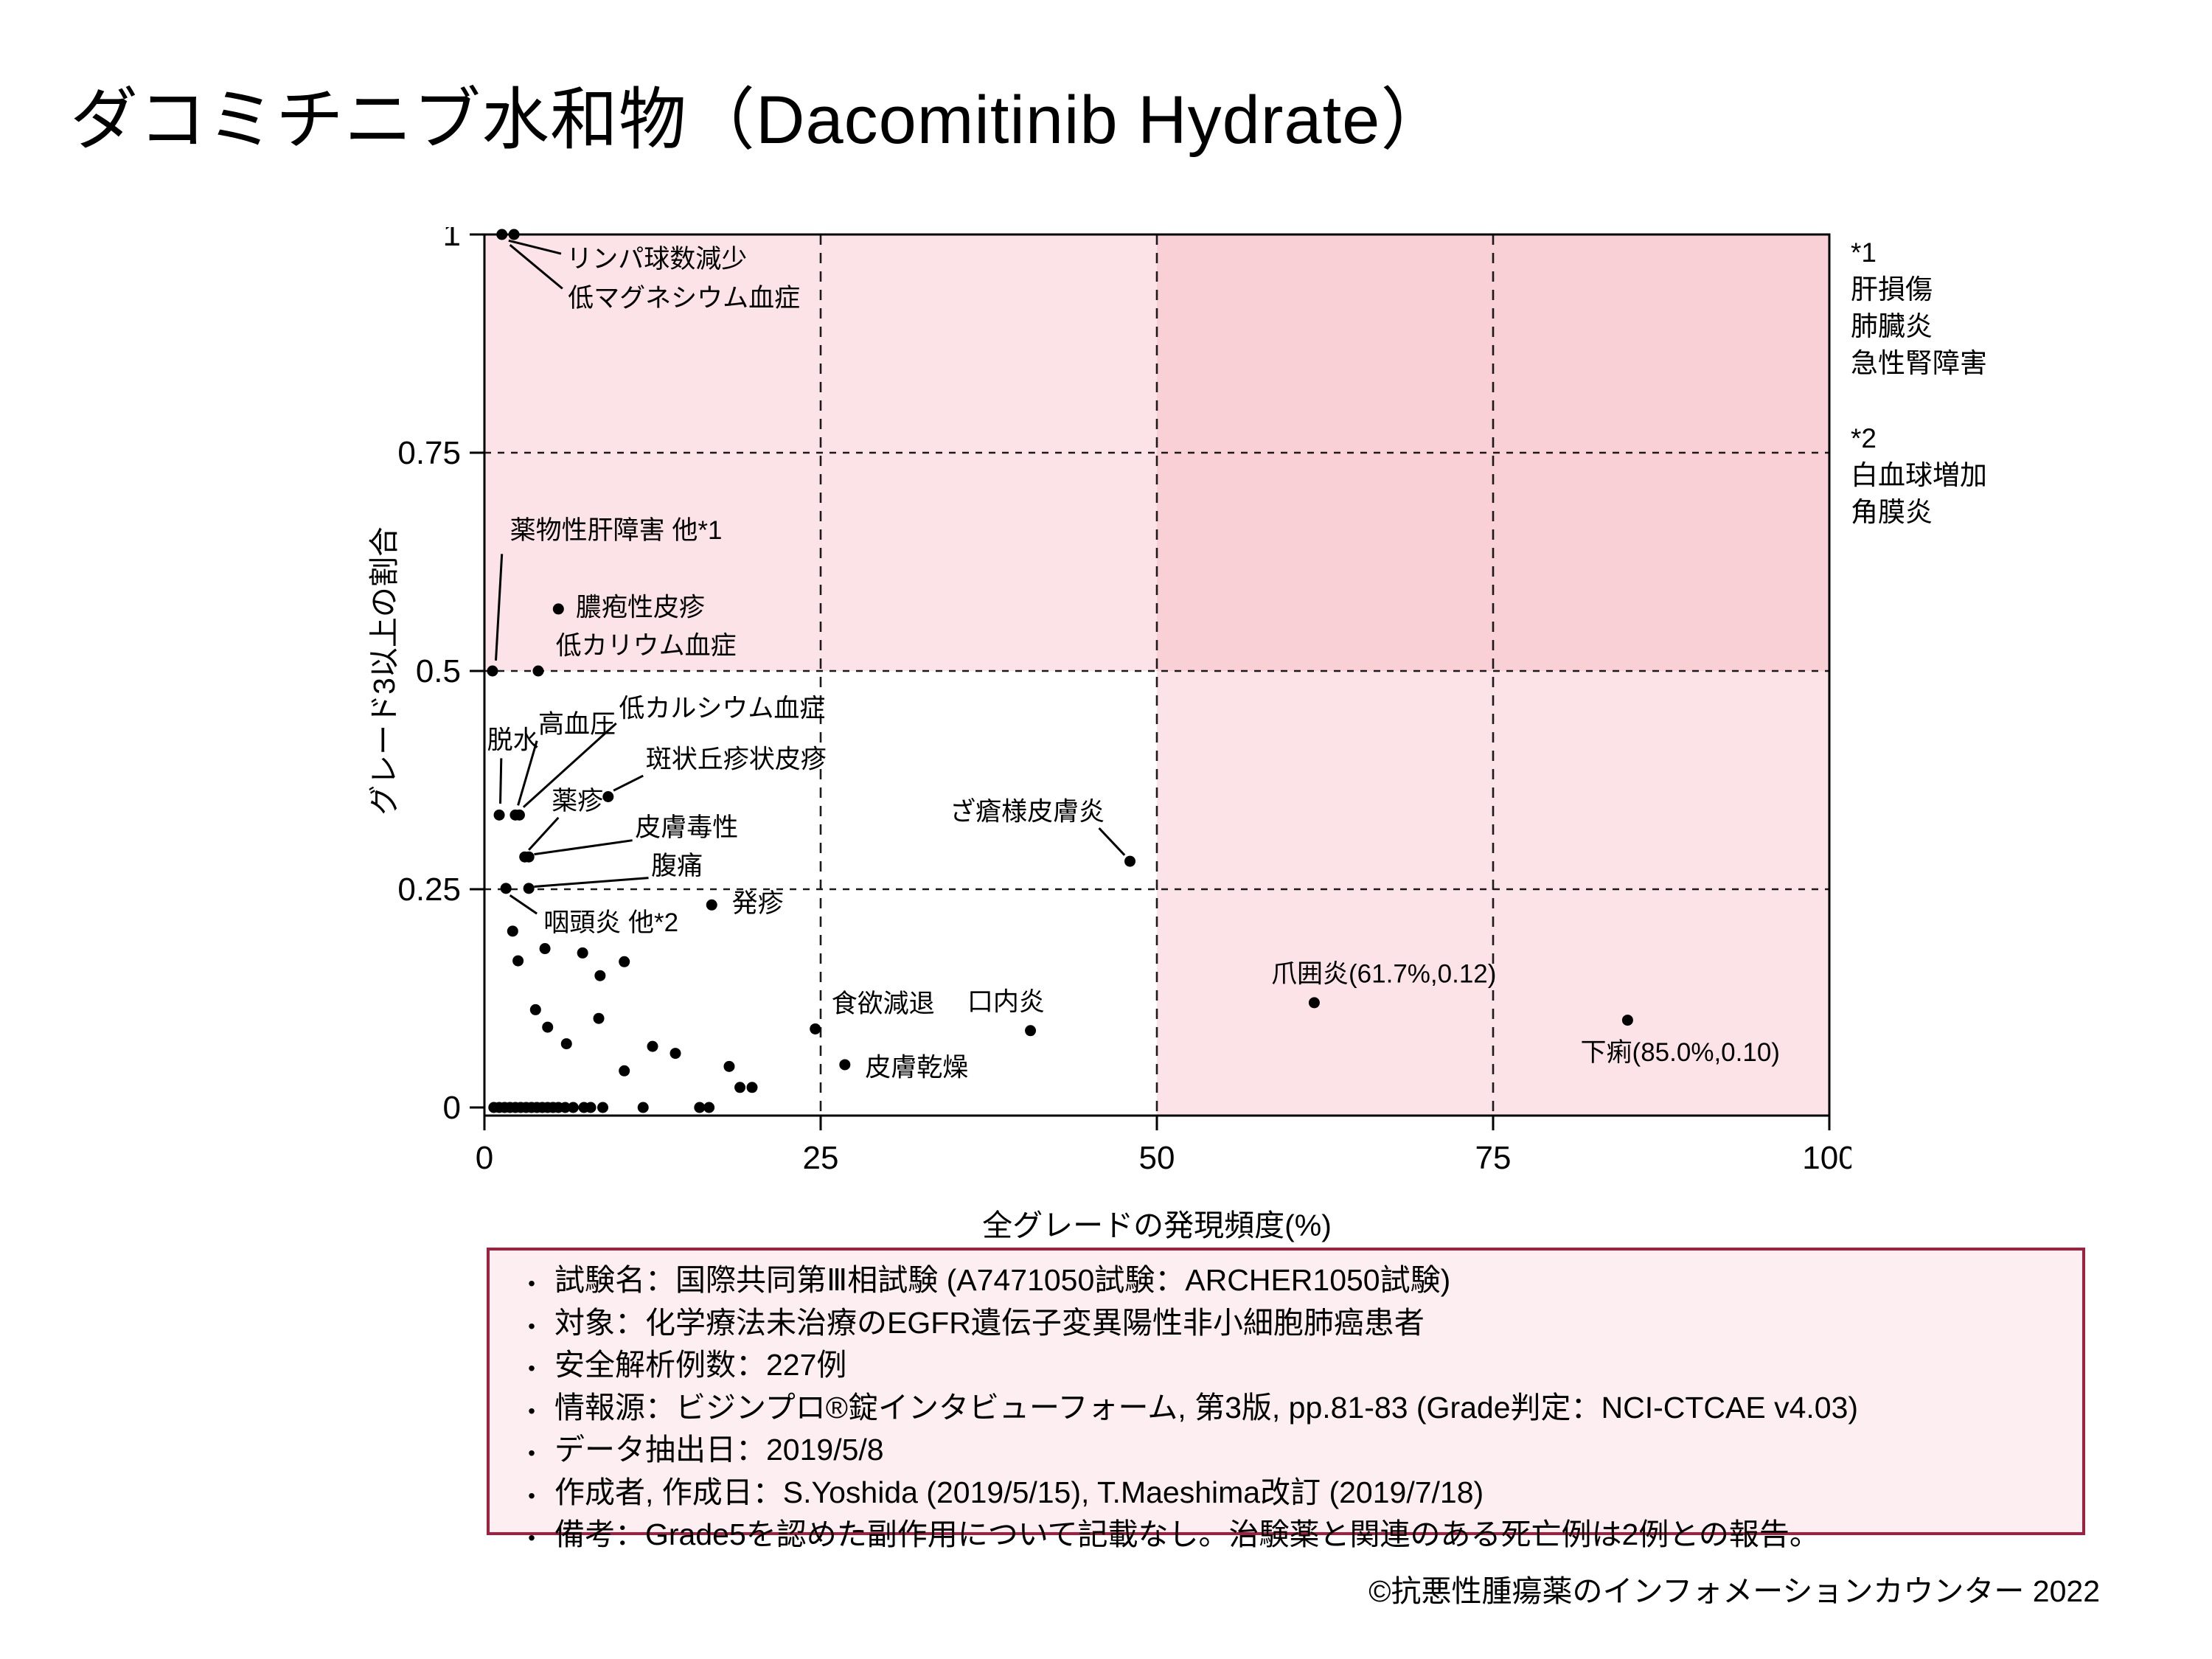 The height and width of the screenshot is (1659, 2212). What do you see at coordinates (1157, 1225) in the screenshot?
I see `x-axis-title: 全グレードの発現頻度(%)` at bounding box center [1157, 1225].